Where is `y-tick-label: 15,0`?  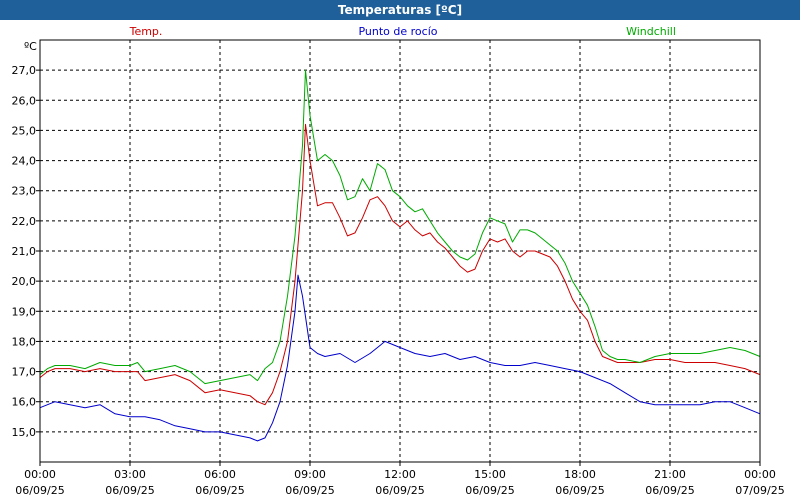
y-tick-label: 15,0 is located at coordinates (24, 432).